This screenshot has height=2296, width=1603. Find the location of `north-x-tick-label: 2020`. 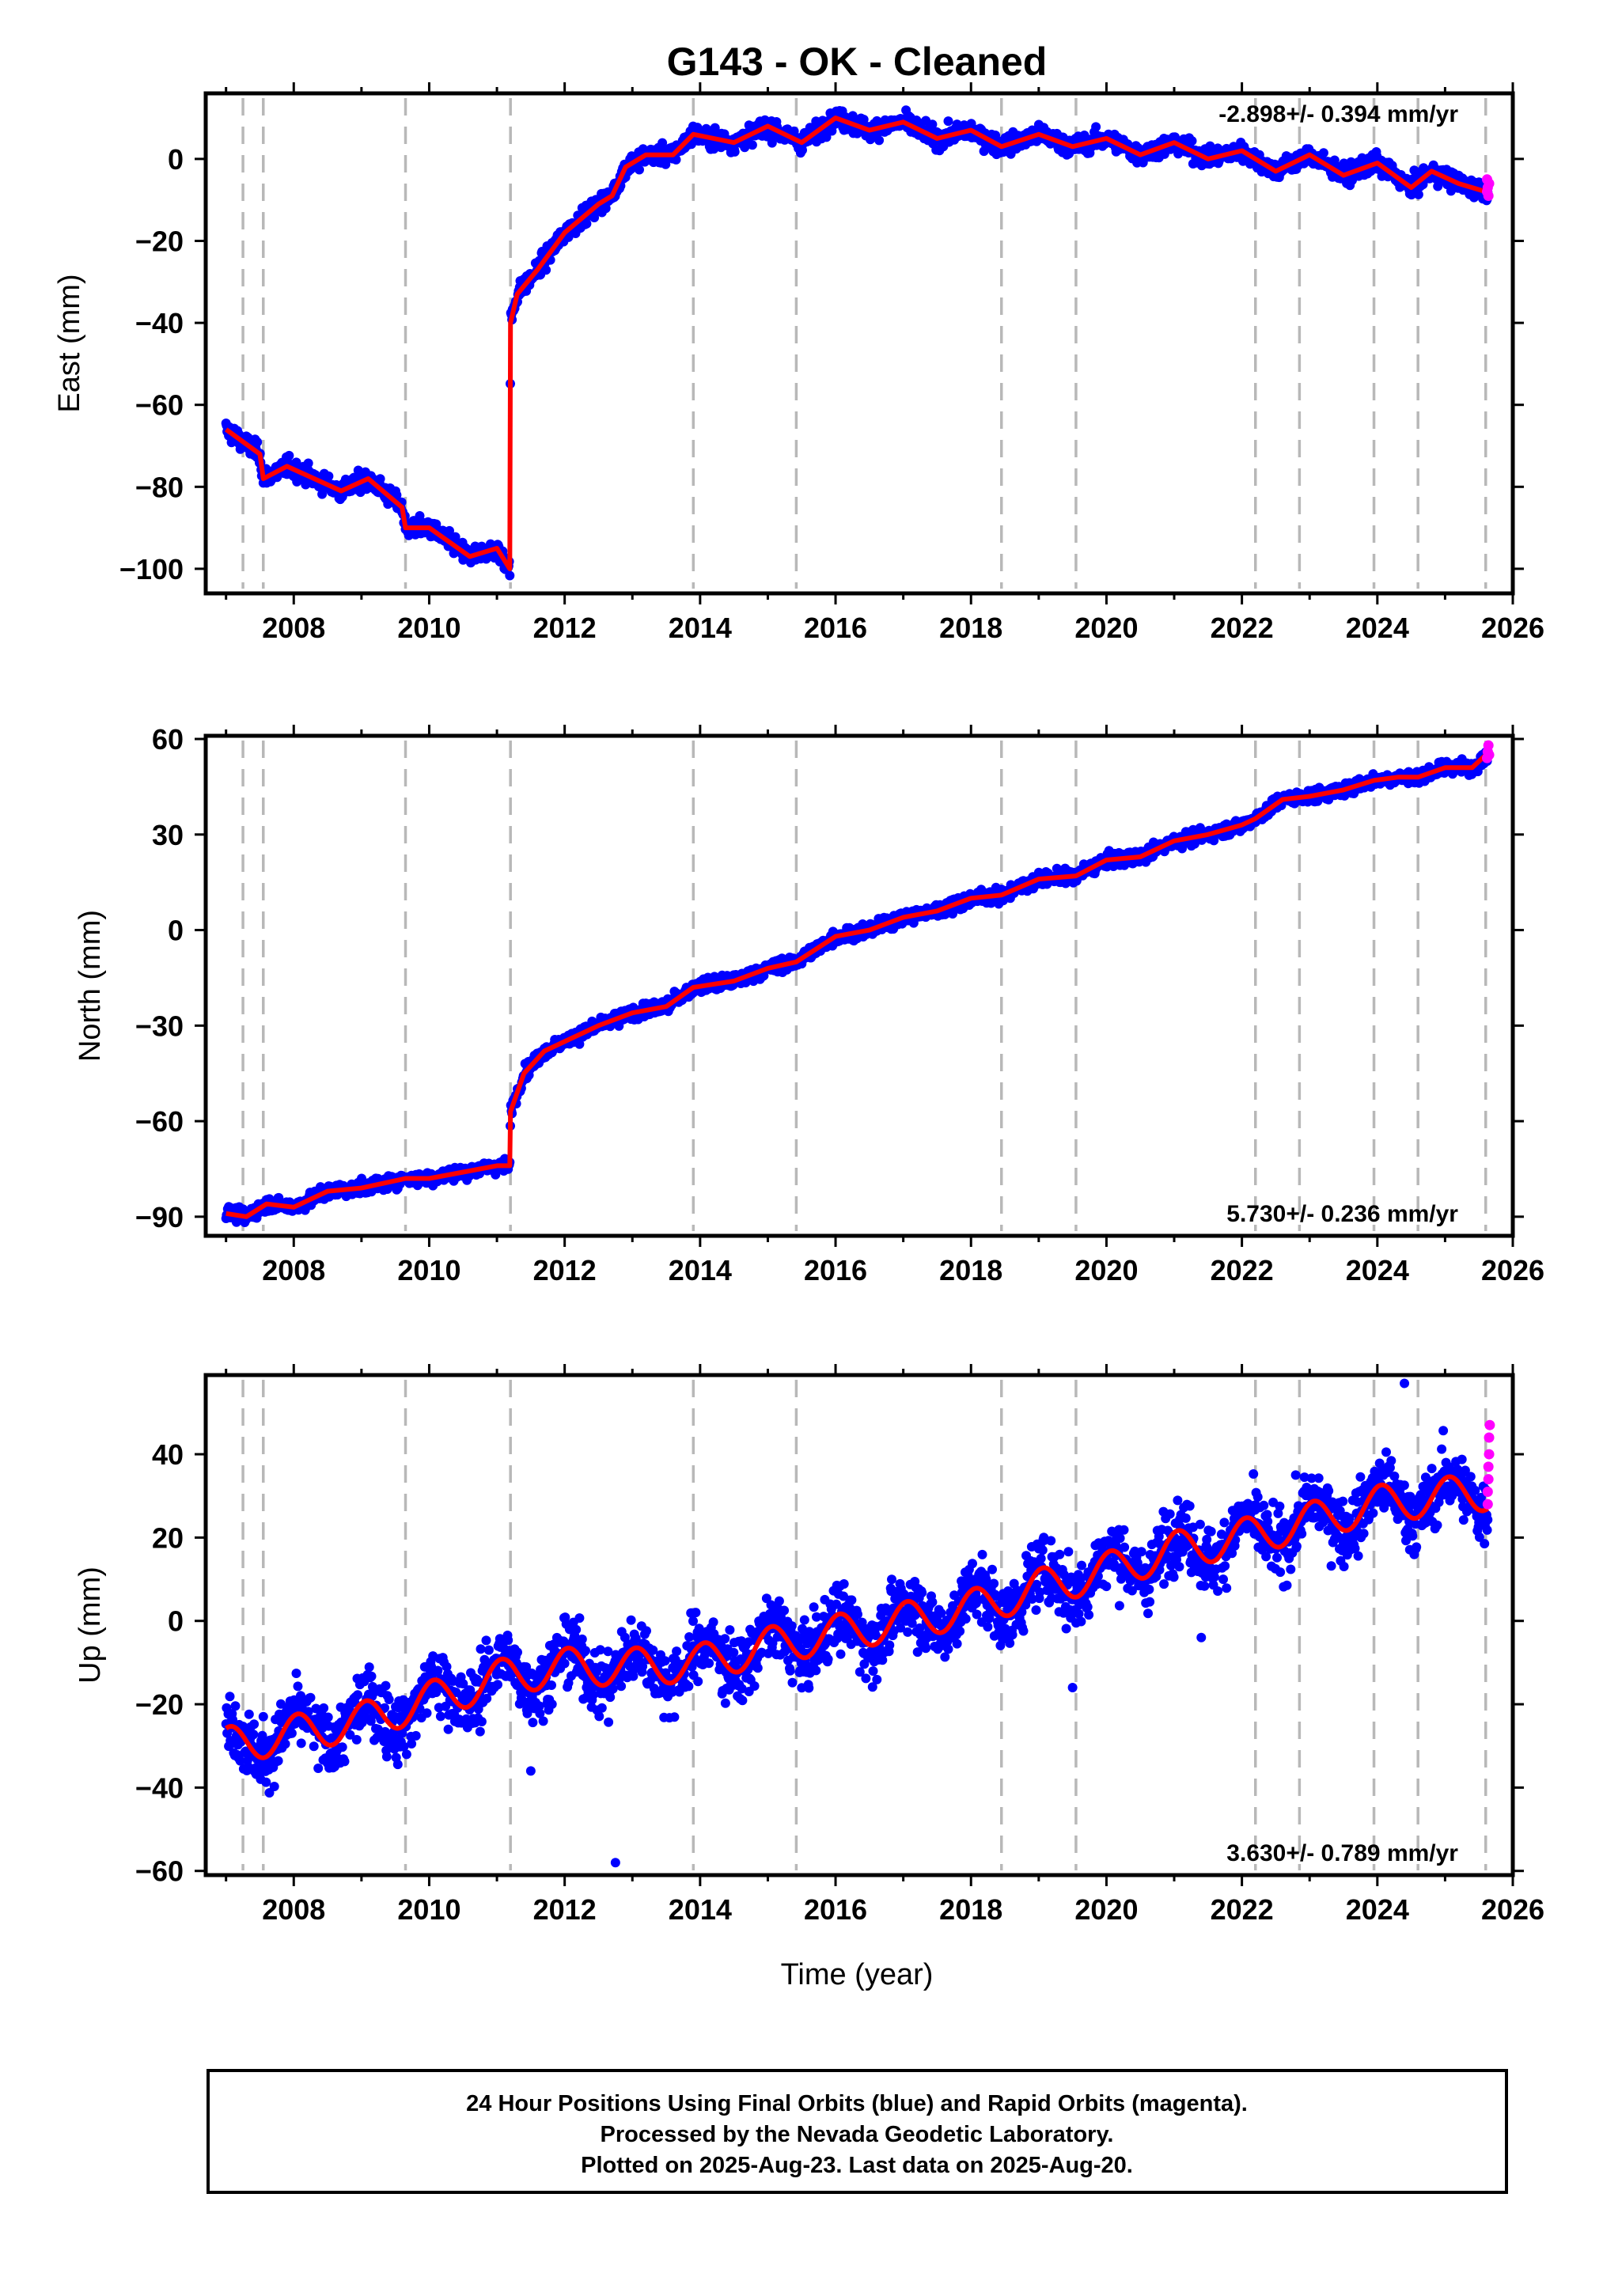

north-x-tick-label: 2020 is located at coordinates (1106, 1270).